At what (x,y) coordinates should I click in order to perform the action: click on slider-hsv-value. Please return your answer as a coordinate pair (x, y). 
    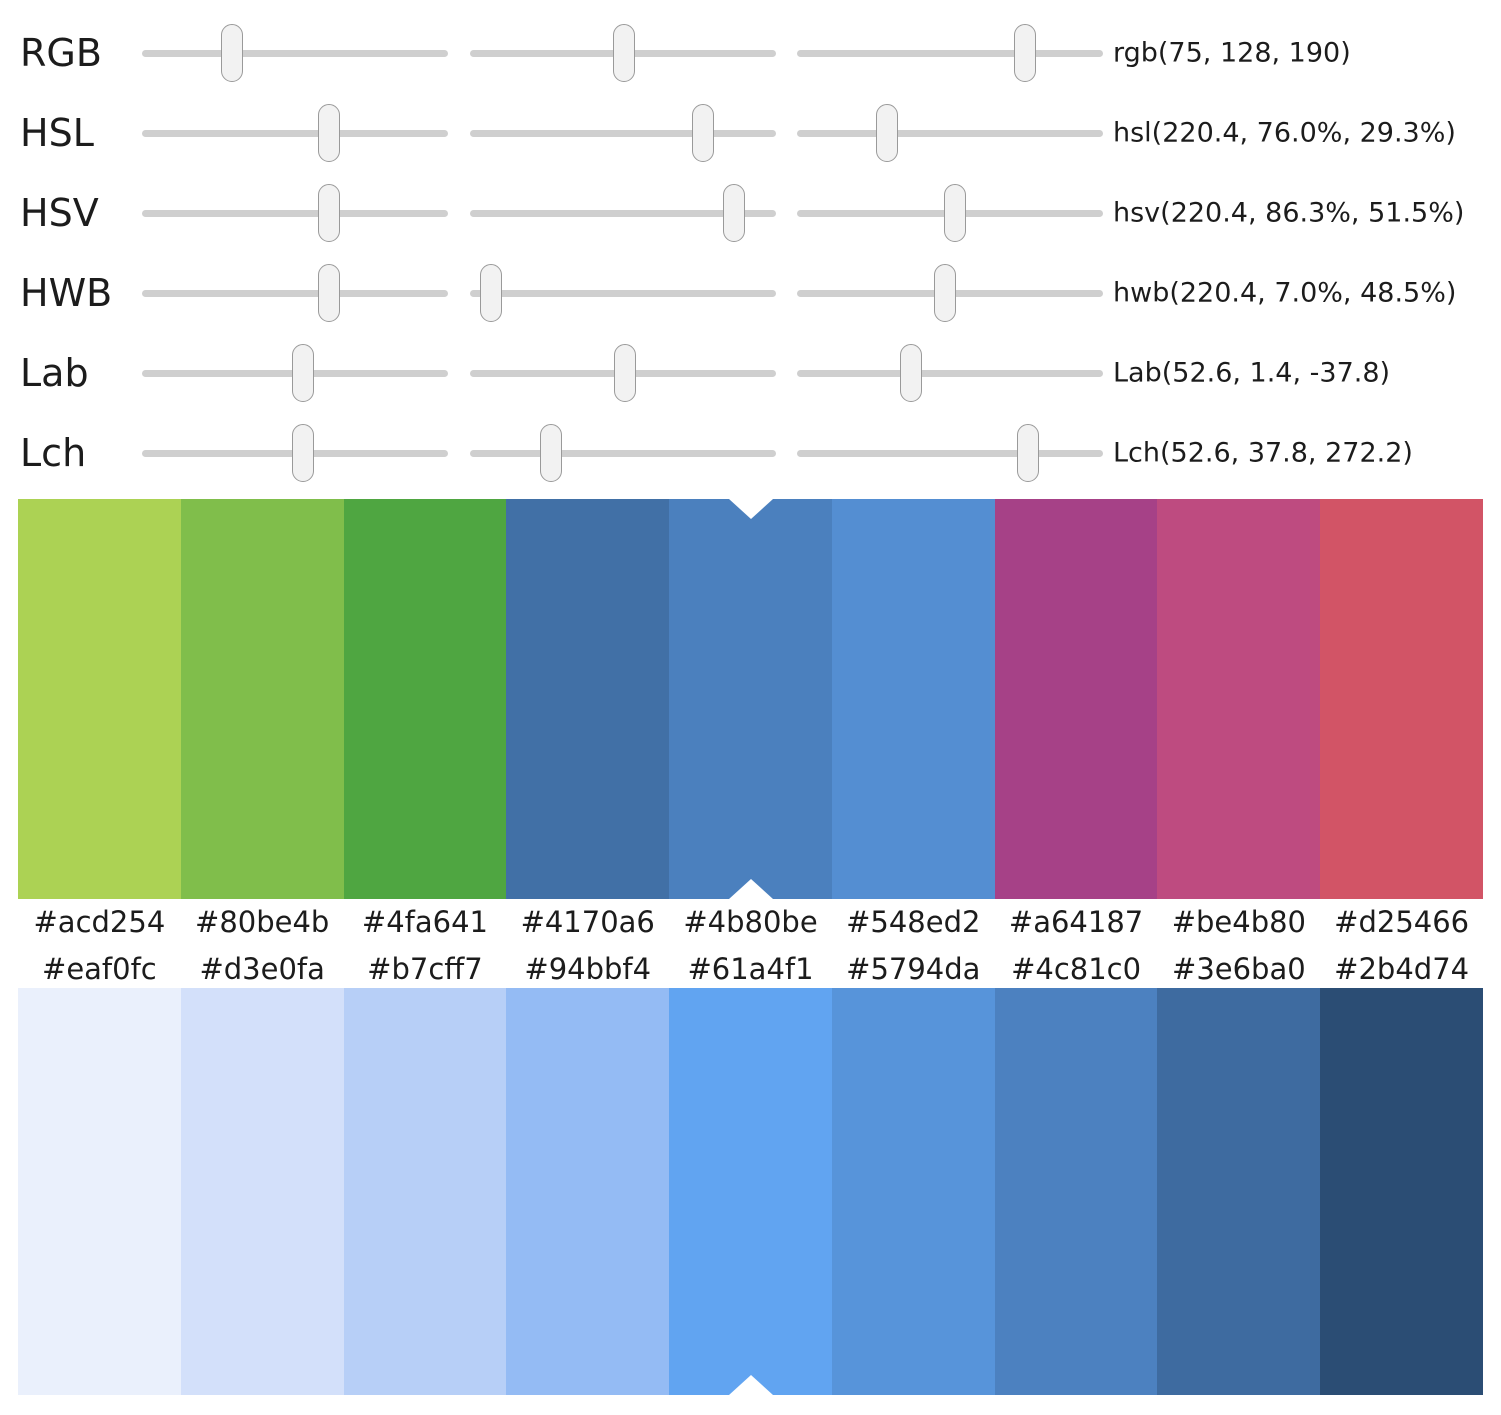
    Looking at the image, I should click on (950, 213).